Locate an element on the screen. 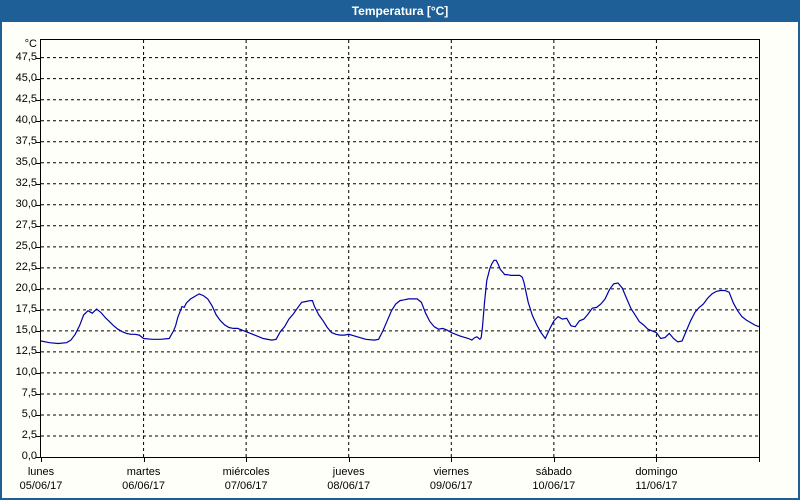 The width and height of the screenshot is (800, 500). day-date: 08/06/17 is located at coordinates (349, 485).